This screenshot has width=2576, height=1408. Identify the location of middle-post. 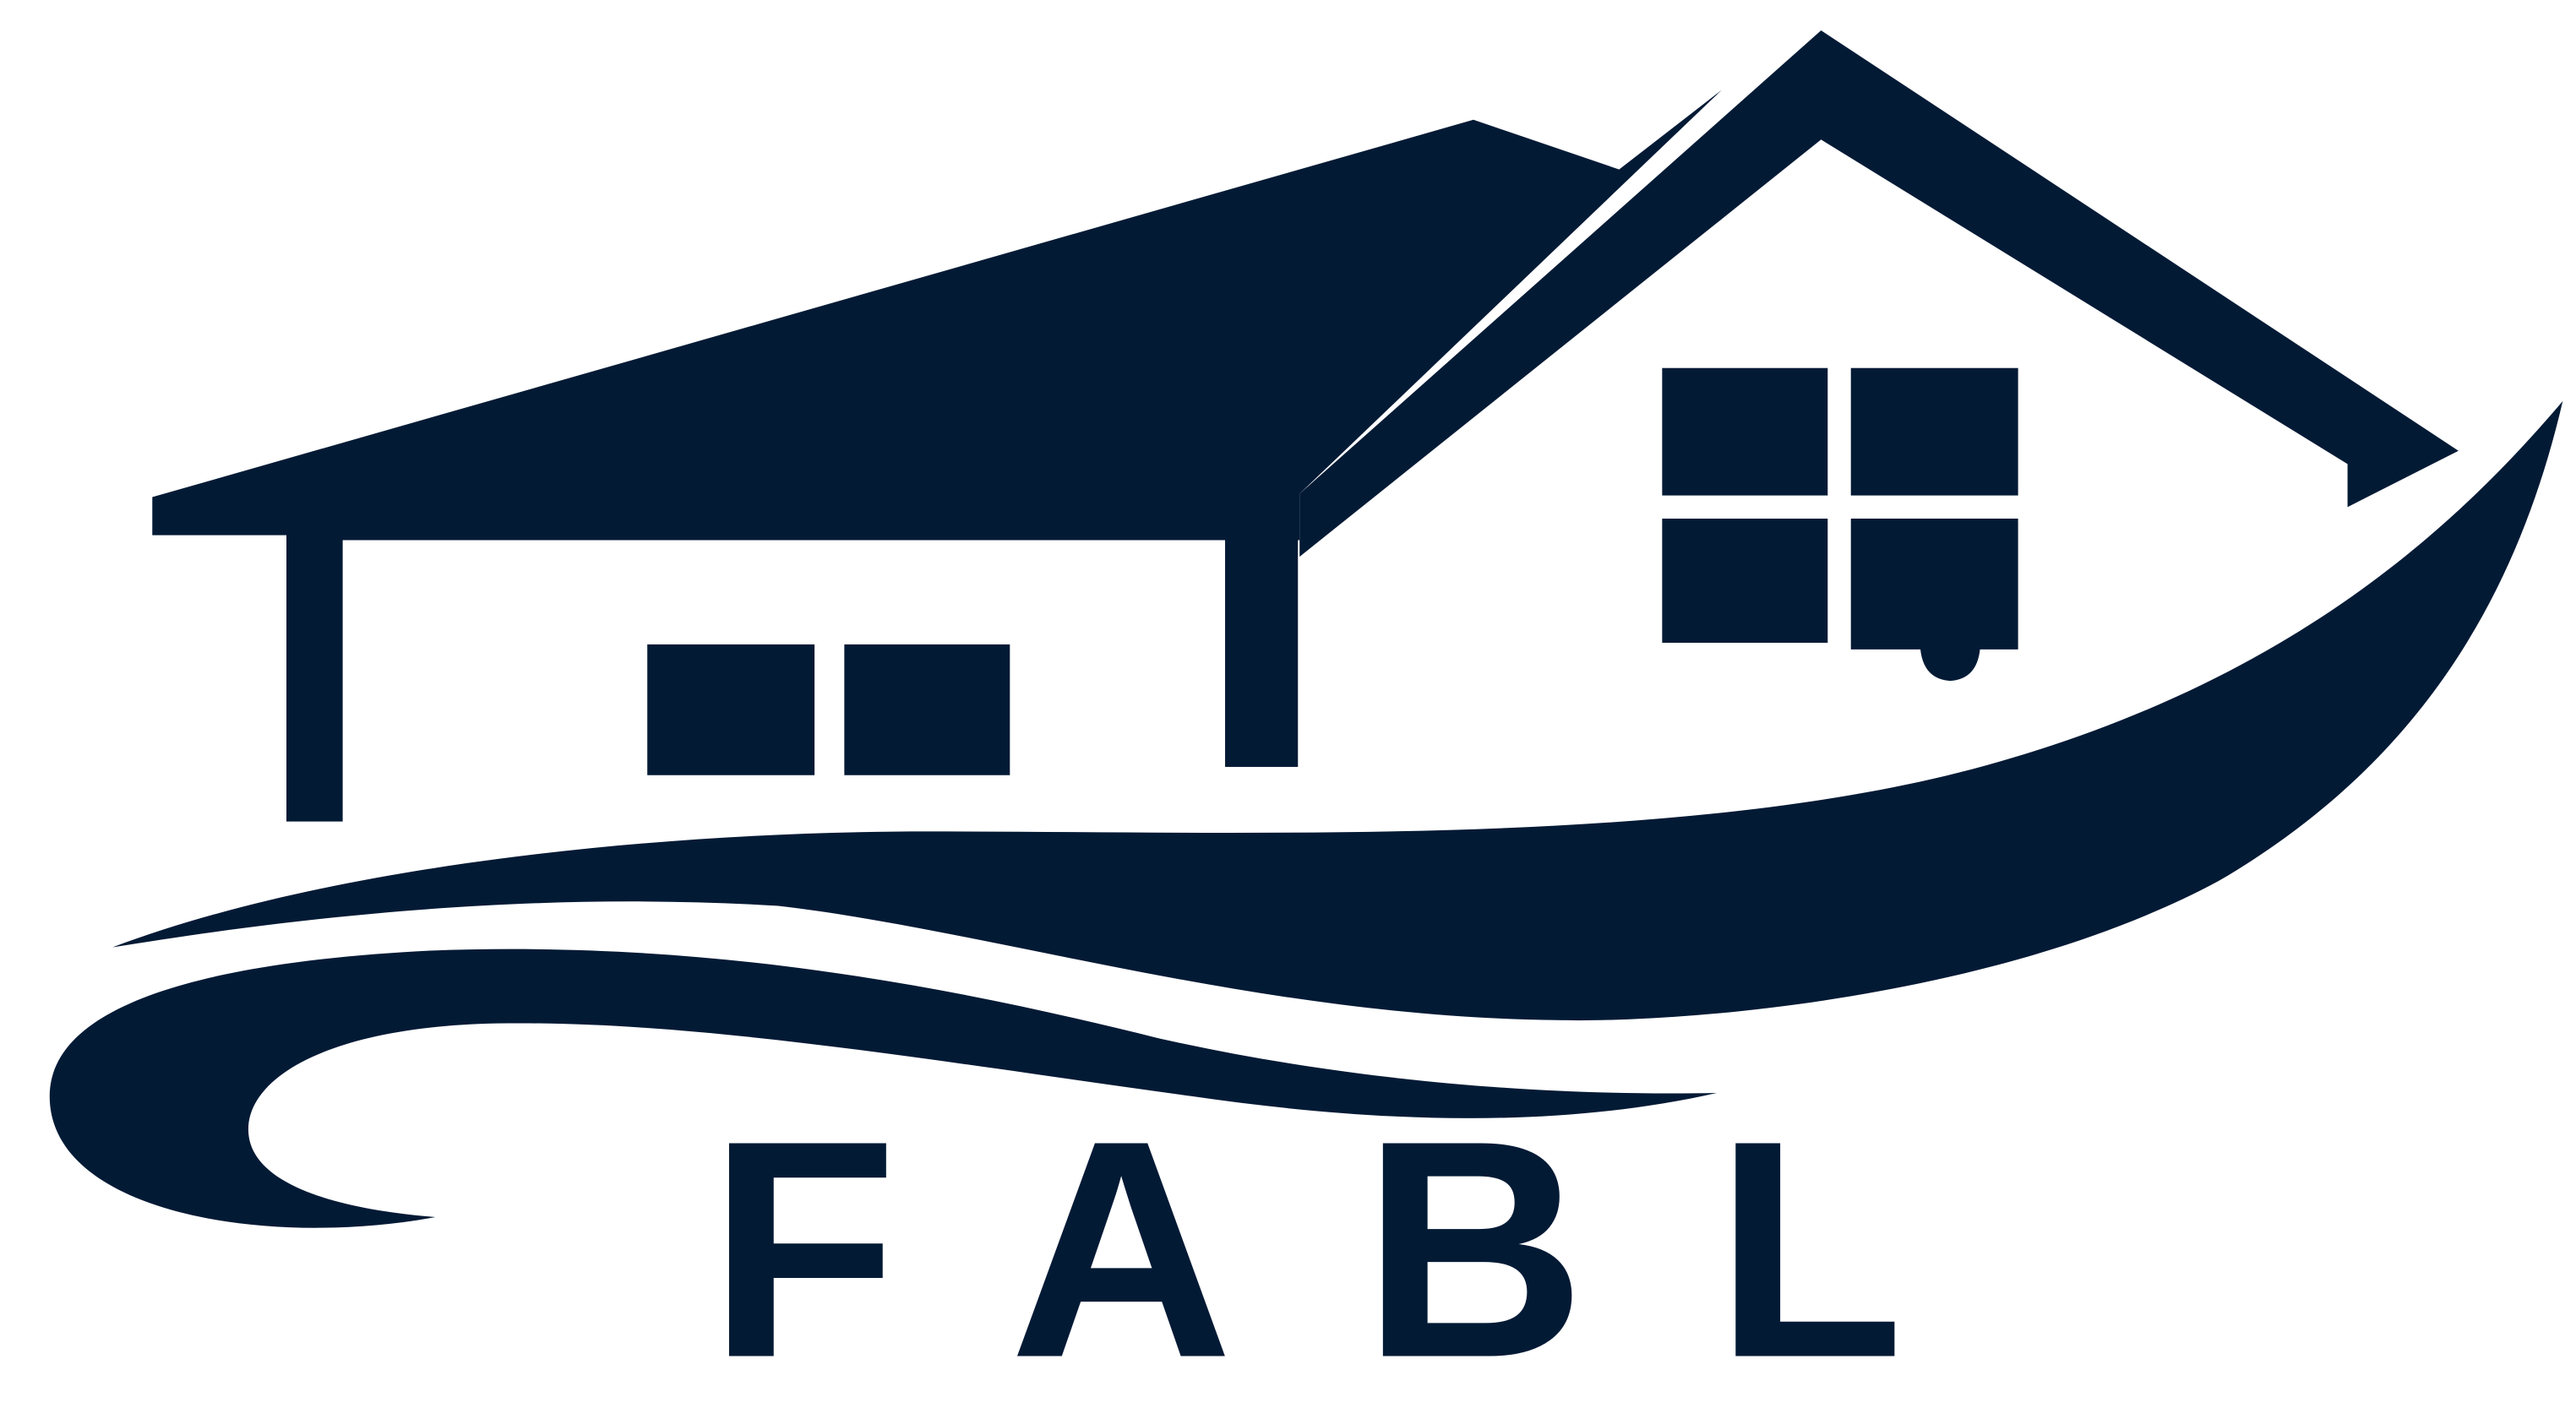
(1262, 648).